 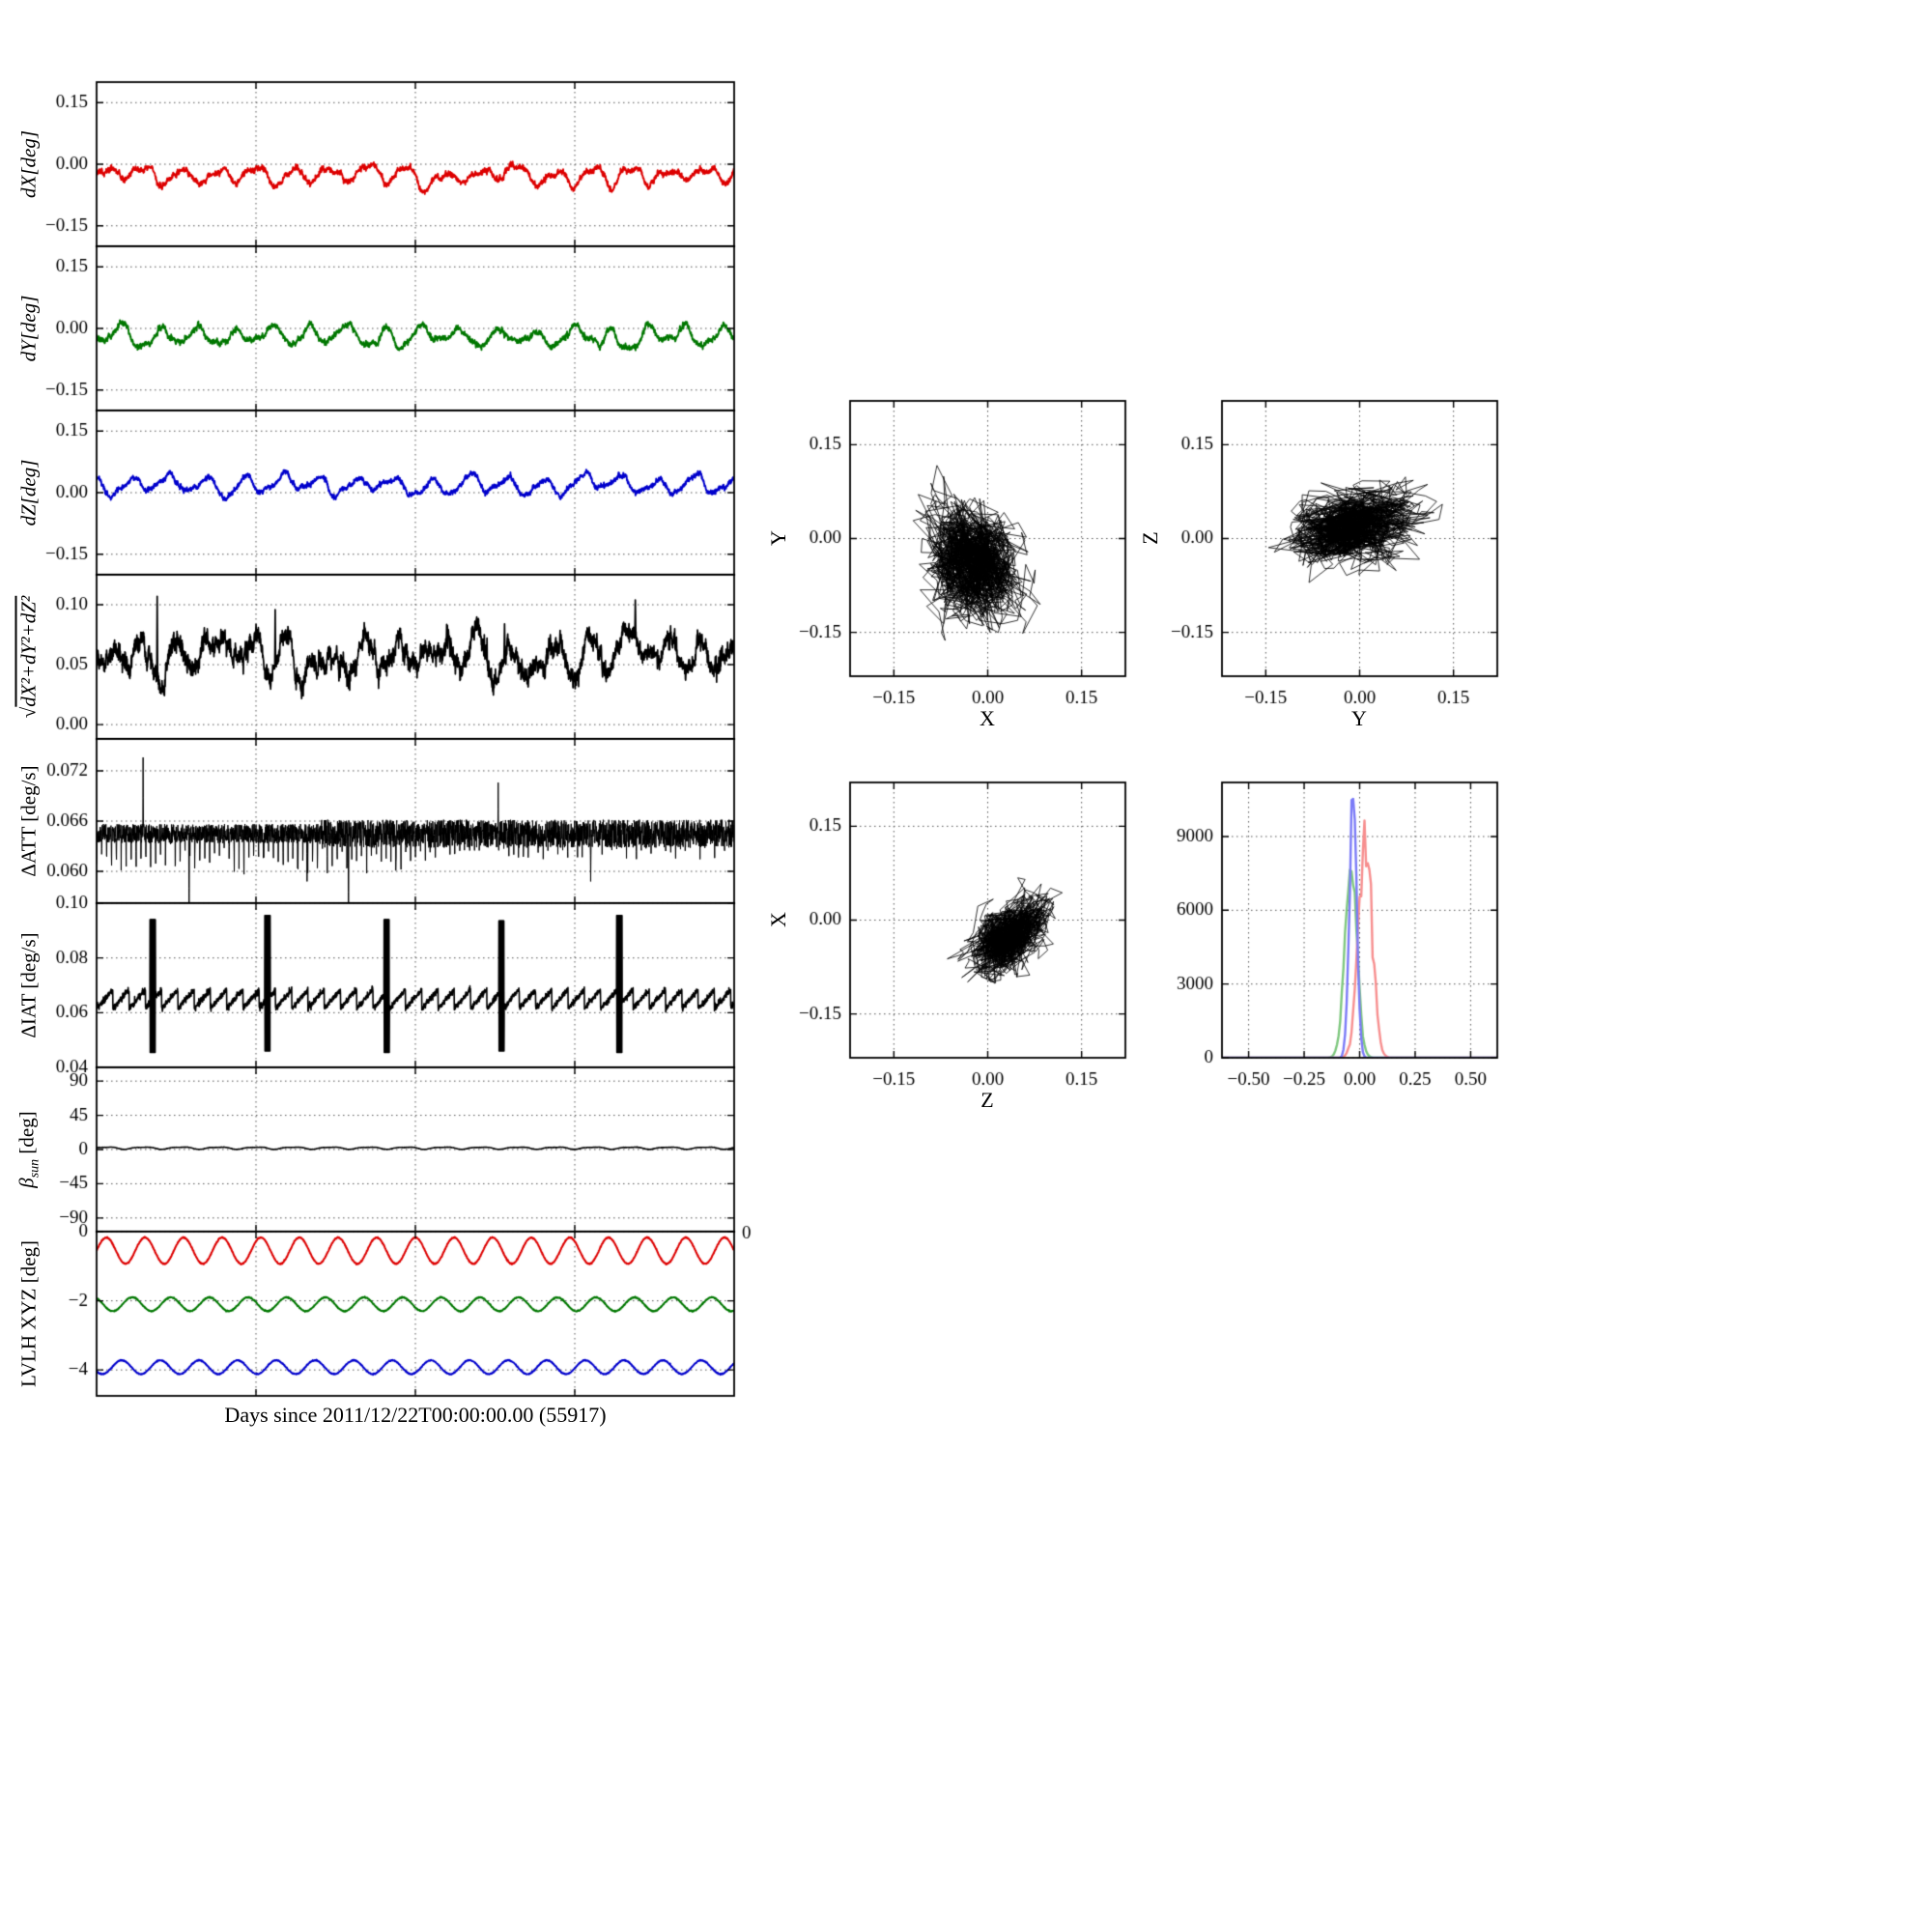 I want to click on scatter-xy-canvas, so click(x=955, y=554).